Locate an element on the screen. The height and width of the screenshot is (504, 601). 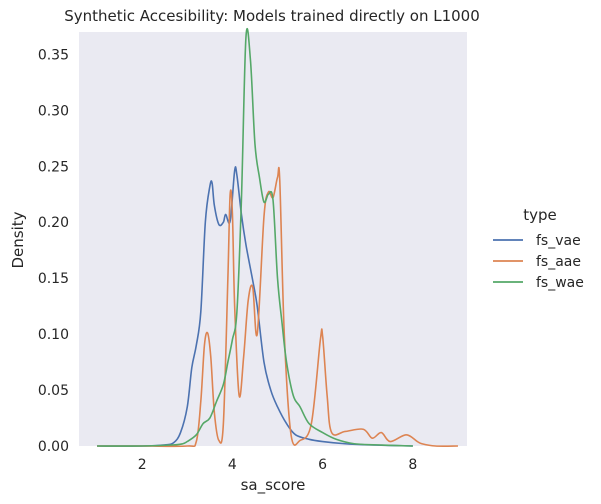
y-tick-label: 0.15 is located at coordinates (53, 279).